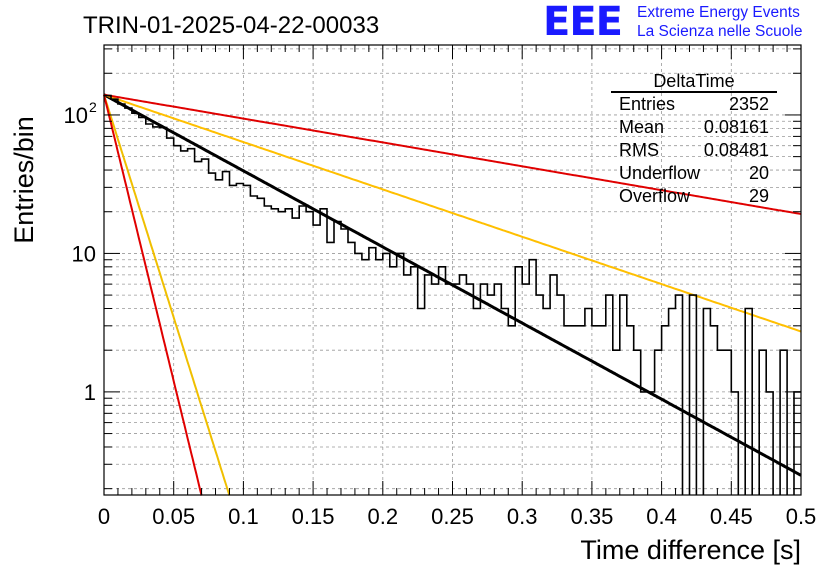 The height and width of the screenshot is (572, 836). Describe the element at coordinates (759, 196) in the screenshot. I see `stats-row-value: 29` at that location.